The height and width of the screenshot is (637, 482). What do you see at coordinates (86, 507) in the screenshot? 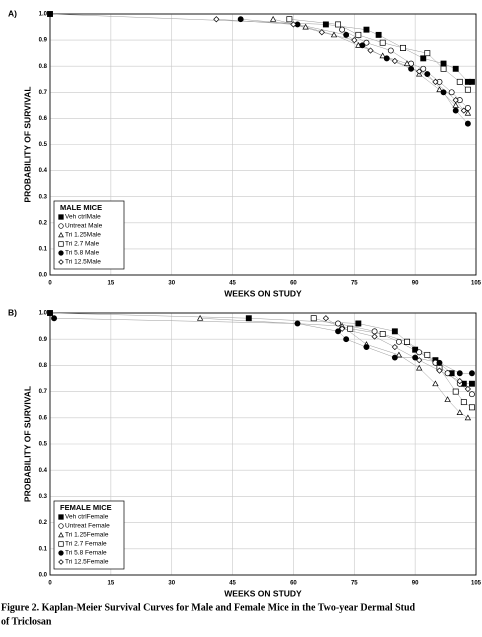
I see `legend-title: FEMALE MICE` at bounding box center [86, 507].